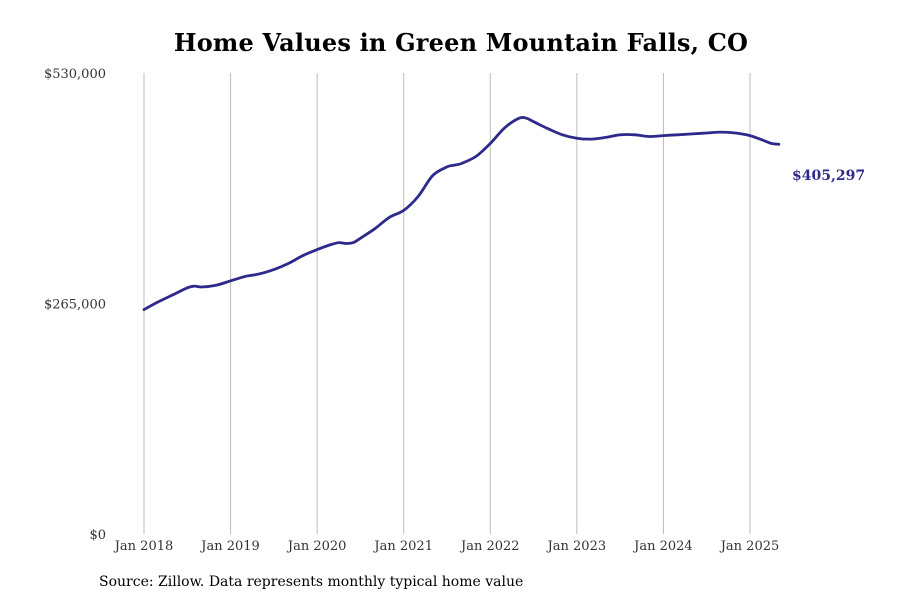 The image size is (900, 600). I want to click on x-tick-label: Jan 2023, so click(576, 546).